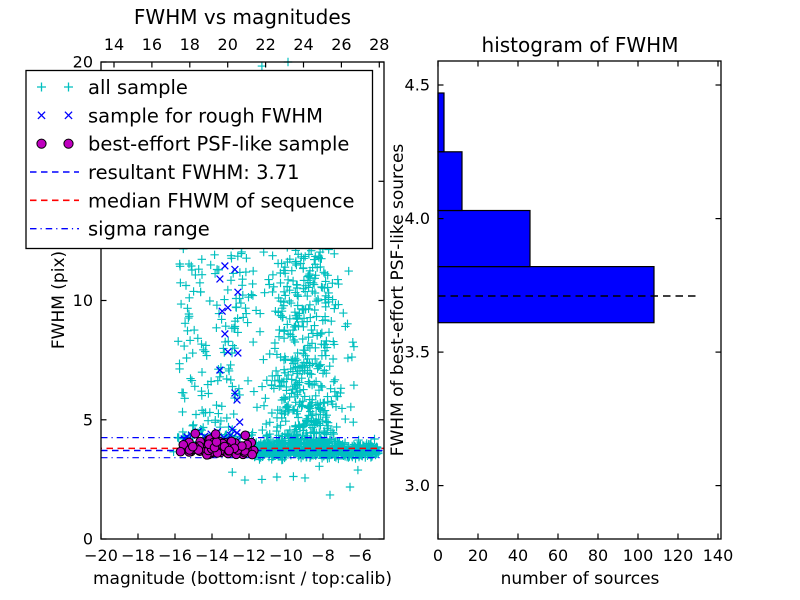  What do you see at coordinates (212, 555) in the screenshot?
I see `tick-label: −14` at bounding box center [212, 555].